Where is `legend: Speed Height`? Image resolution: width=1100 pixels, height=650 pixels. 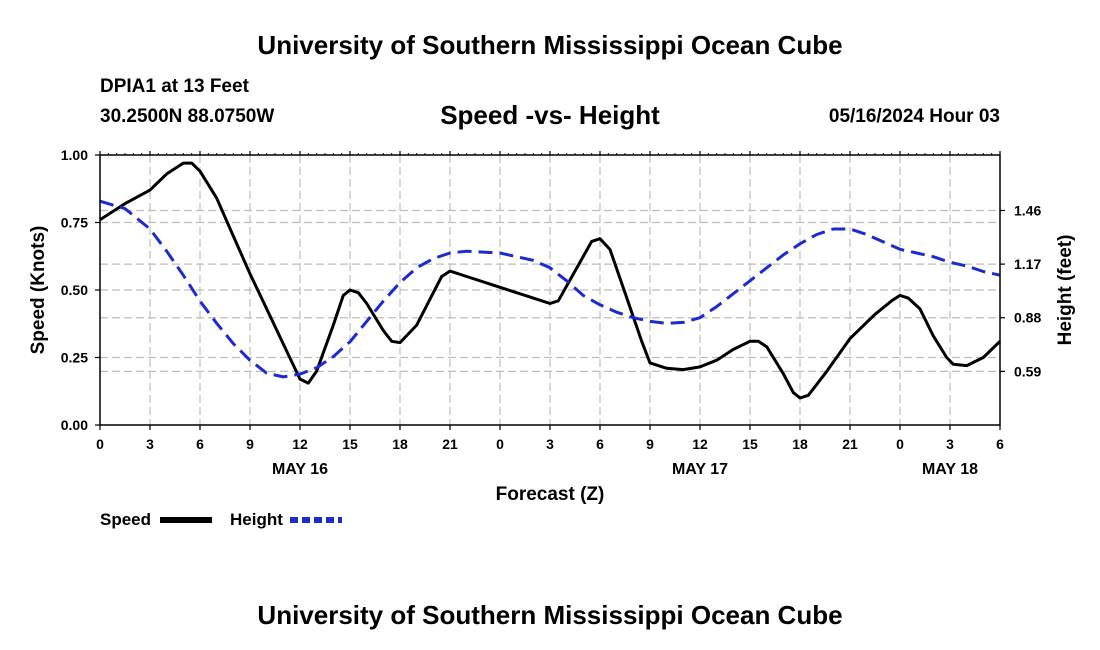 legend: Speed Height is located at coordinates (221, 519).